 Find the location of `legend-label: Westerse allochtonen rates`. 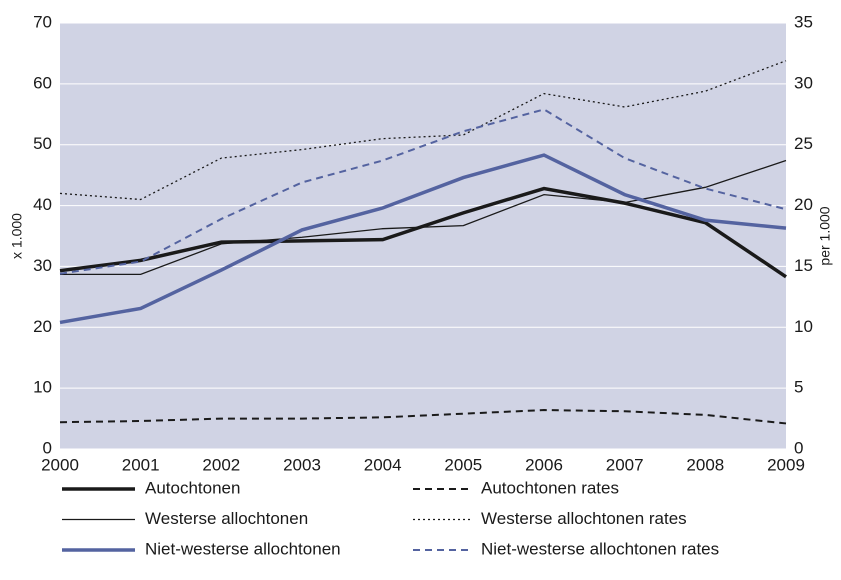

legend-label: Westerse allochtonen rates is located at coordinates (584, 518).